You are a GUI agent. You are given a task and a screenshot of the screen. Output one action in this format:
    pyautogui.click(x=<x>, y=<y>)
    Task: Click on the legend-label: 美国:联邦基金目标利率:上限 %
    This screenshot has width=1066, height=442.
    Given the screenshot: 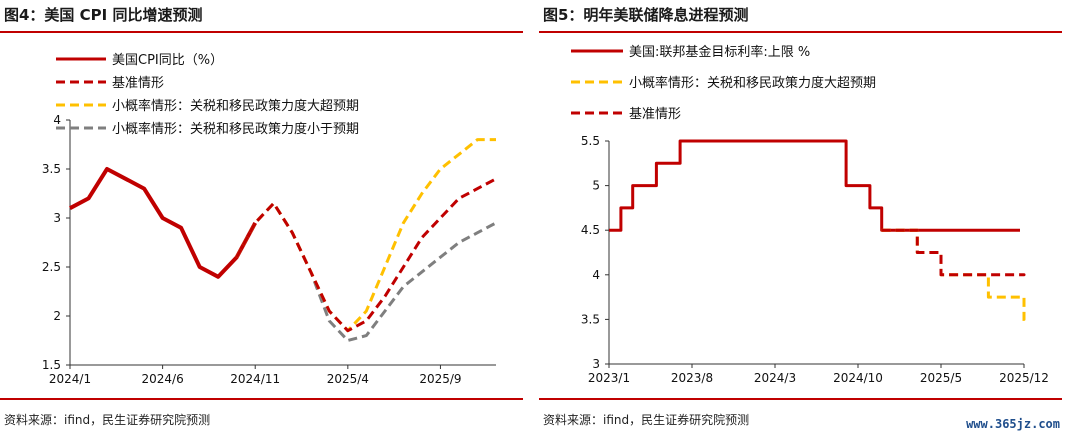 What is the action you would take?
    pyautogui.click(x=719, y=52)
    